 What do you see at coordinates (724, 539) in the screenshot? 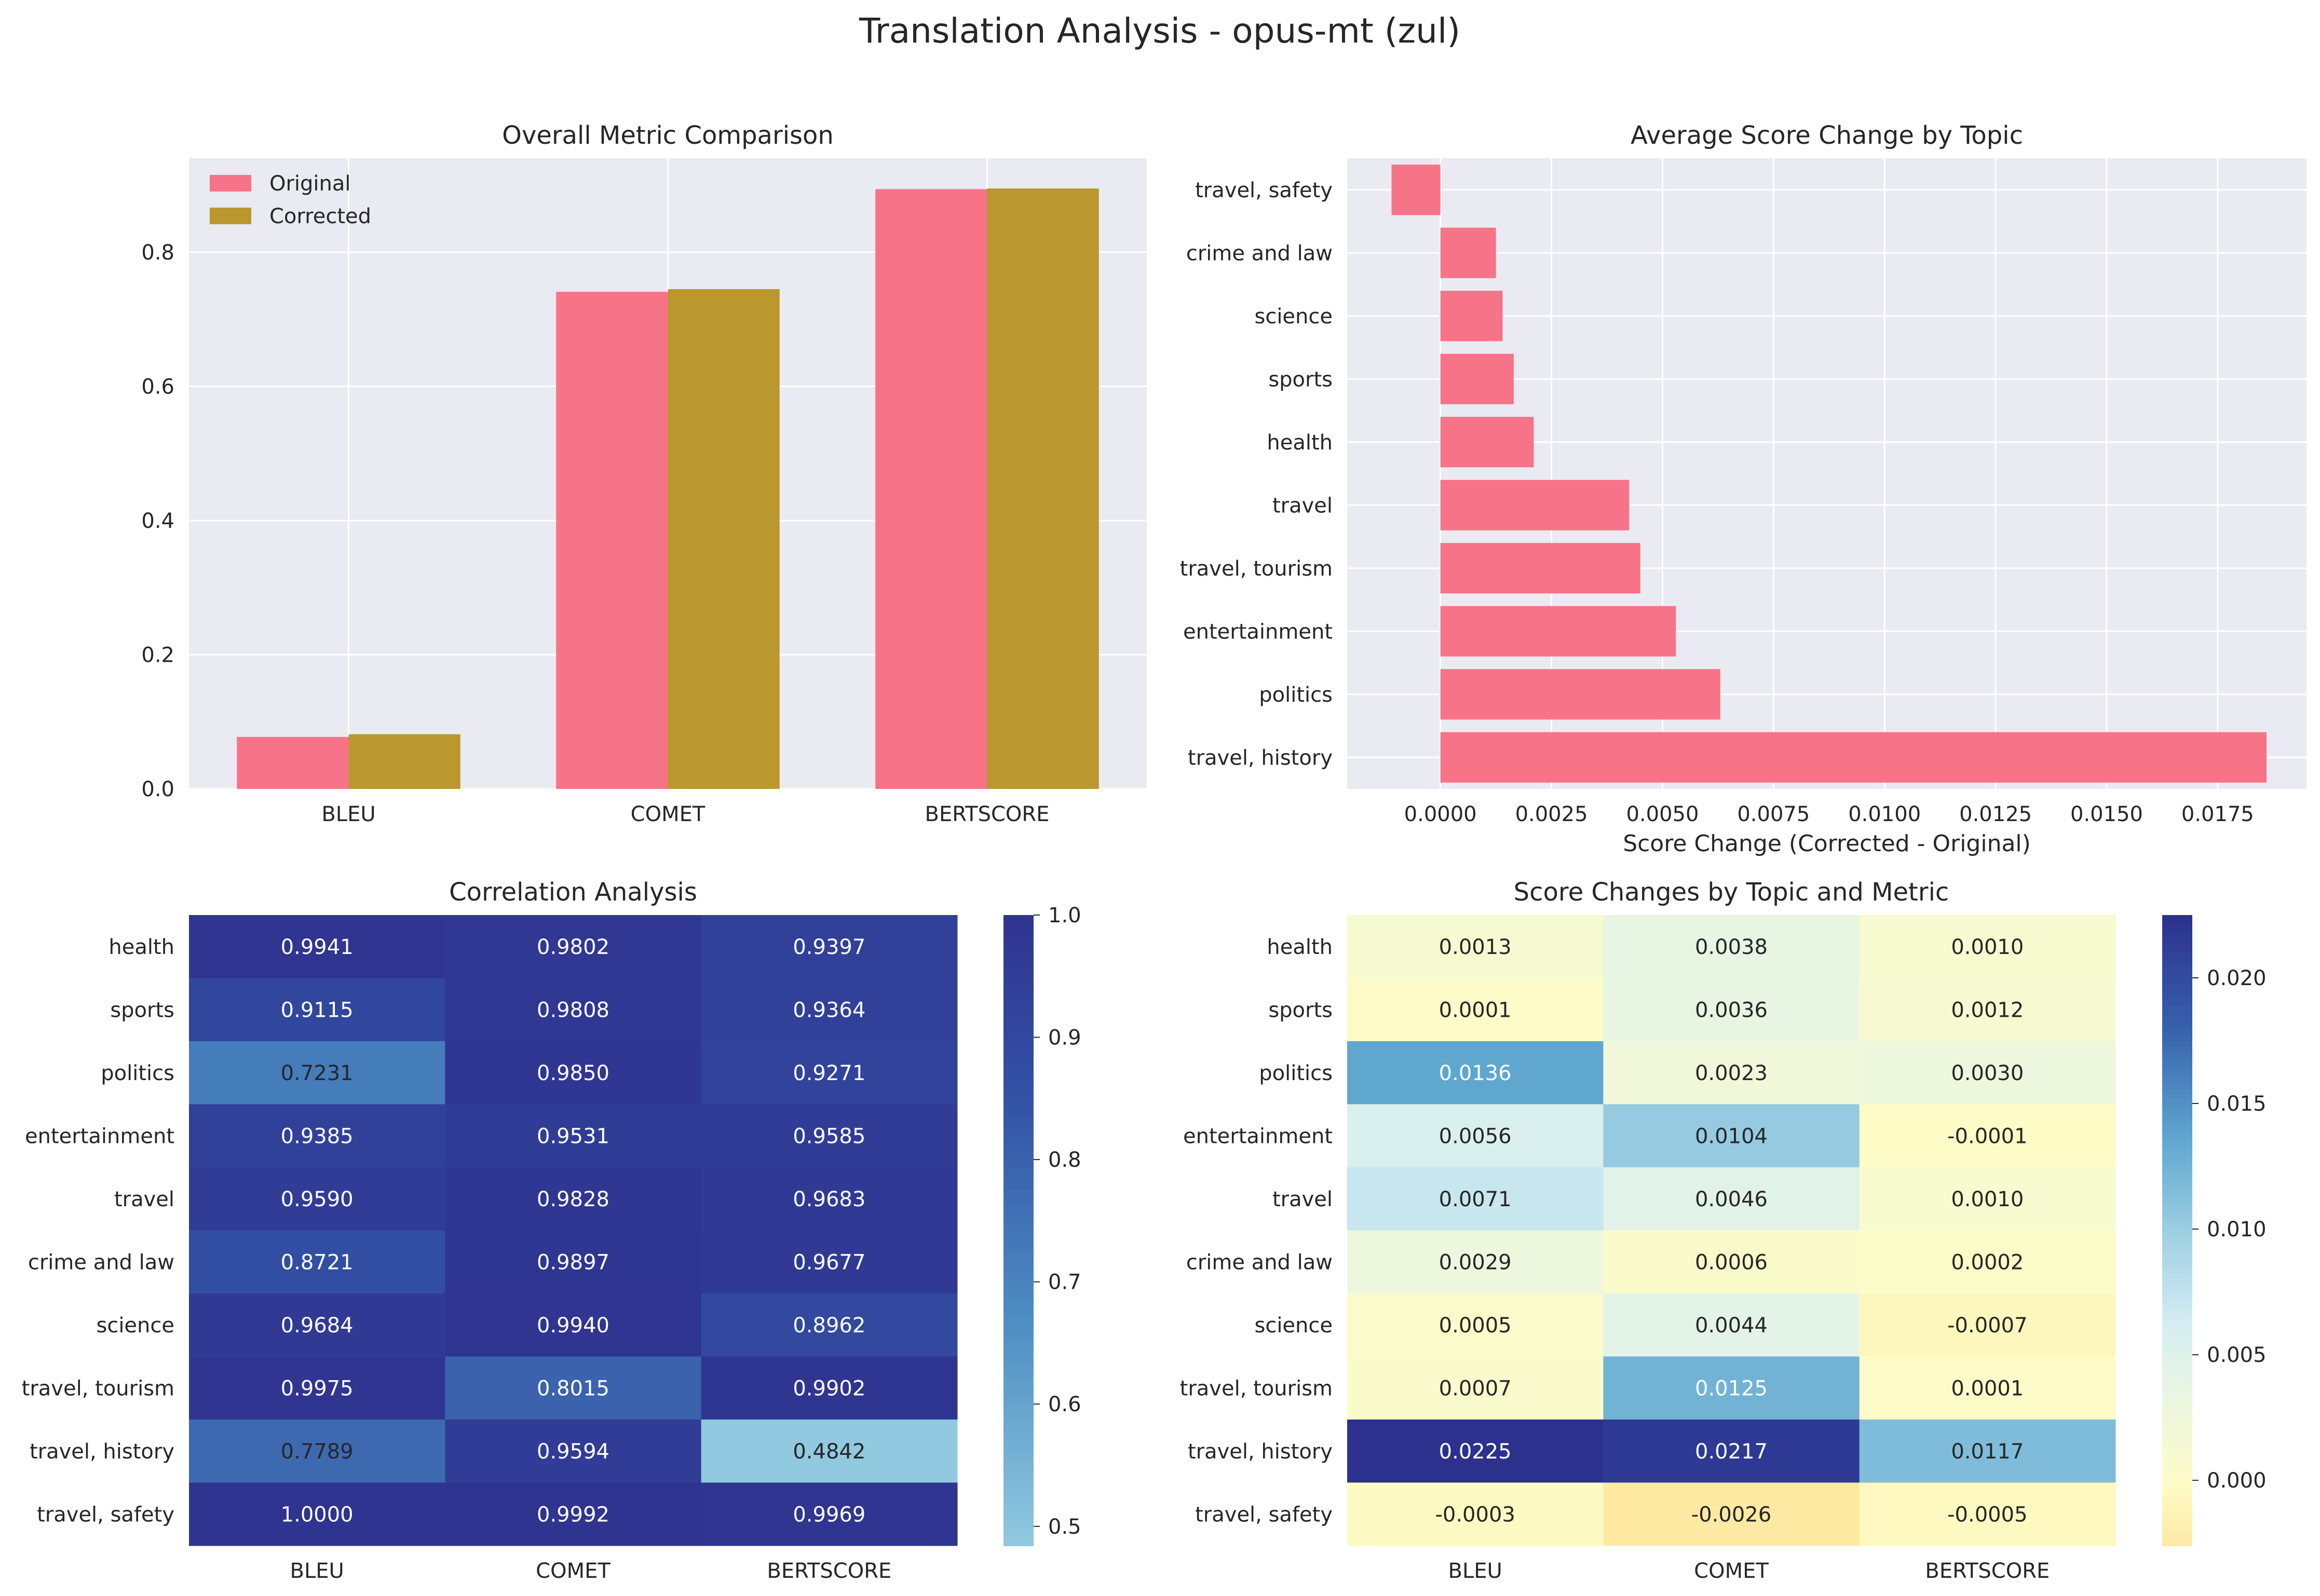
I see `bar-corrected` at bounding box center [724, 539].